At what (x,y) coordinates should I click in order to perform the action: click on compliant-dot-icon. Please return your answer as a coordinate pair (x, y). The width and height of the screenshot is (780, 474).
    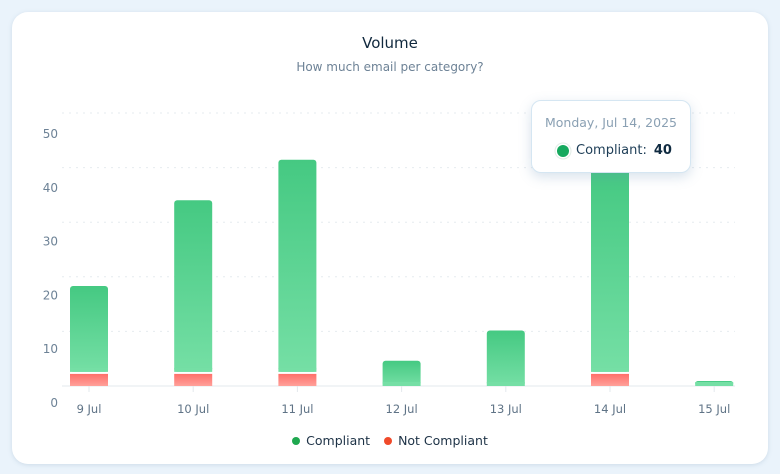
    Looking at the image, I should click on (563, 150).